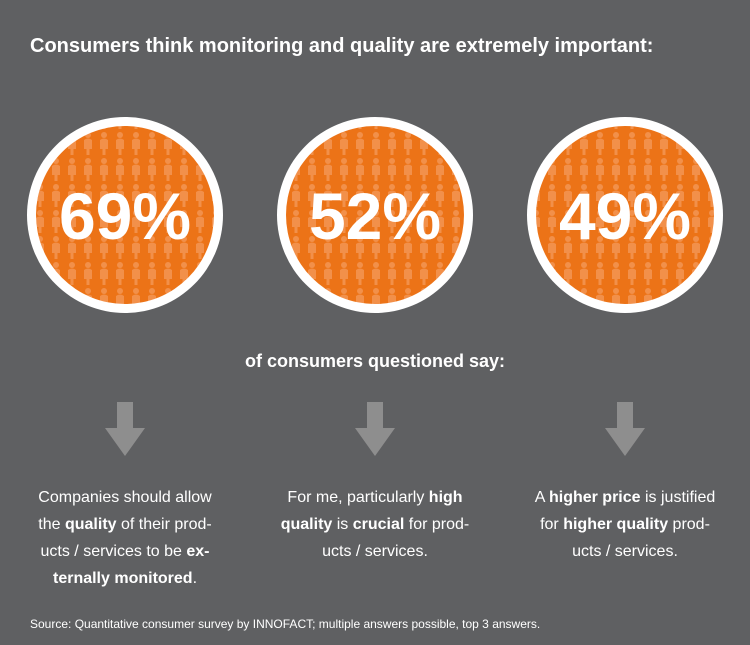 The width and height of the screenshot is (750, 645). I want to click on statement-run: ternally monitored, so click(123, 578).